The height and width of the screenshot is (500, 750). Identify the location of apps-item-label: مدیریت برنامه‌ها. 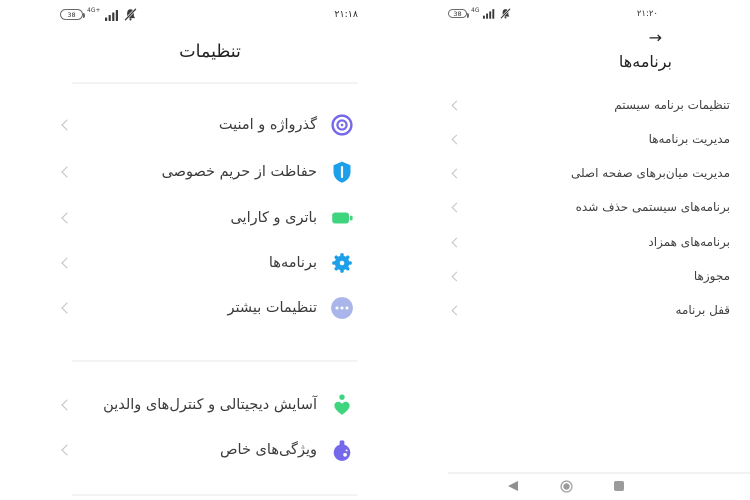
(689, 139).